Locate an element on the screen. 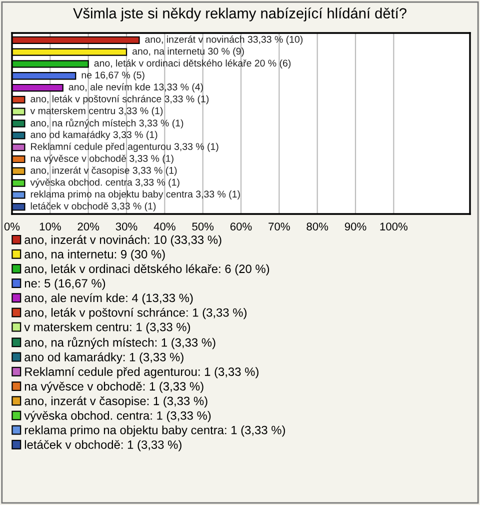  x-tick-label: 20% is located at coordinates (89, 226).